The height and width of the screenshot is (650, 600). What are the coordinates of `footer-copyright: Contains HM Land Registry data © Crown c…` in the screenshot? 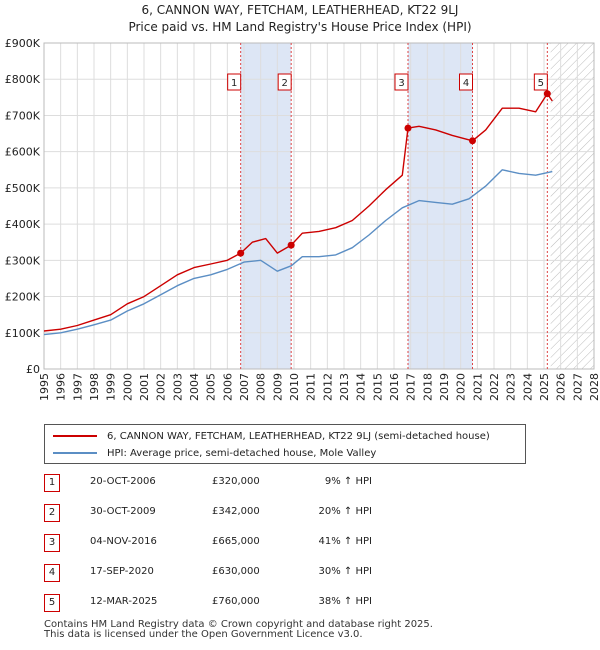 It's located at (238, 624).